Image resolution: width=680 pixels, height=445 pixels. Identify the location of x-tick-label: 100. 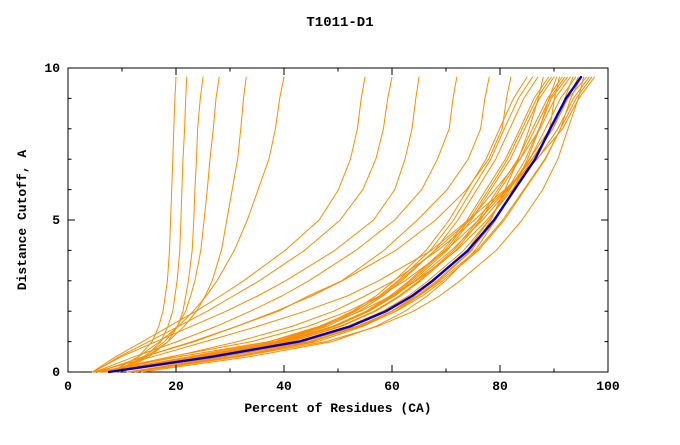
(608, 386).